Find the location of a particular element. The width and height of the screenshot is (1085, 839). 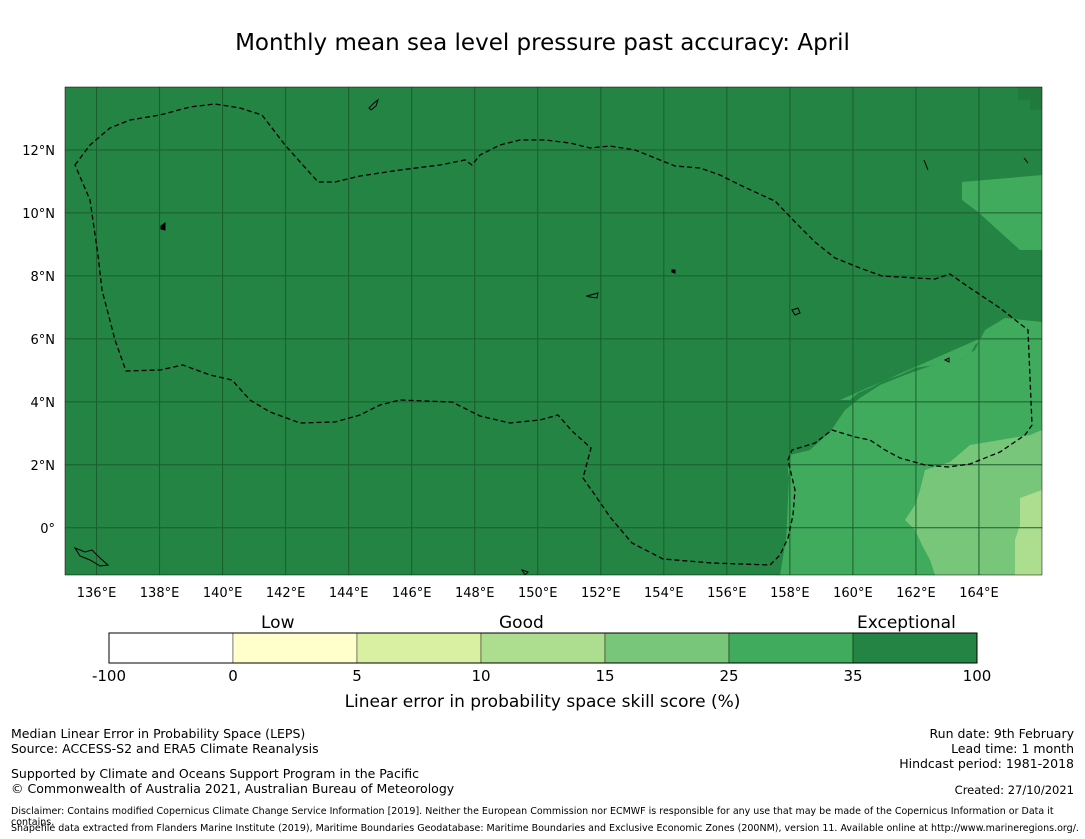

colorbar-frame is located at coordinates (543, 648).